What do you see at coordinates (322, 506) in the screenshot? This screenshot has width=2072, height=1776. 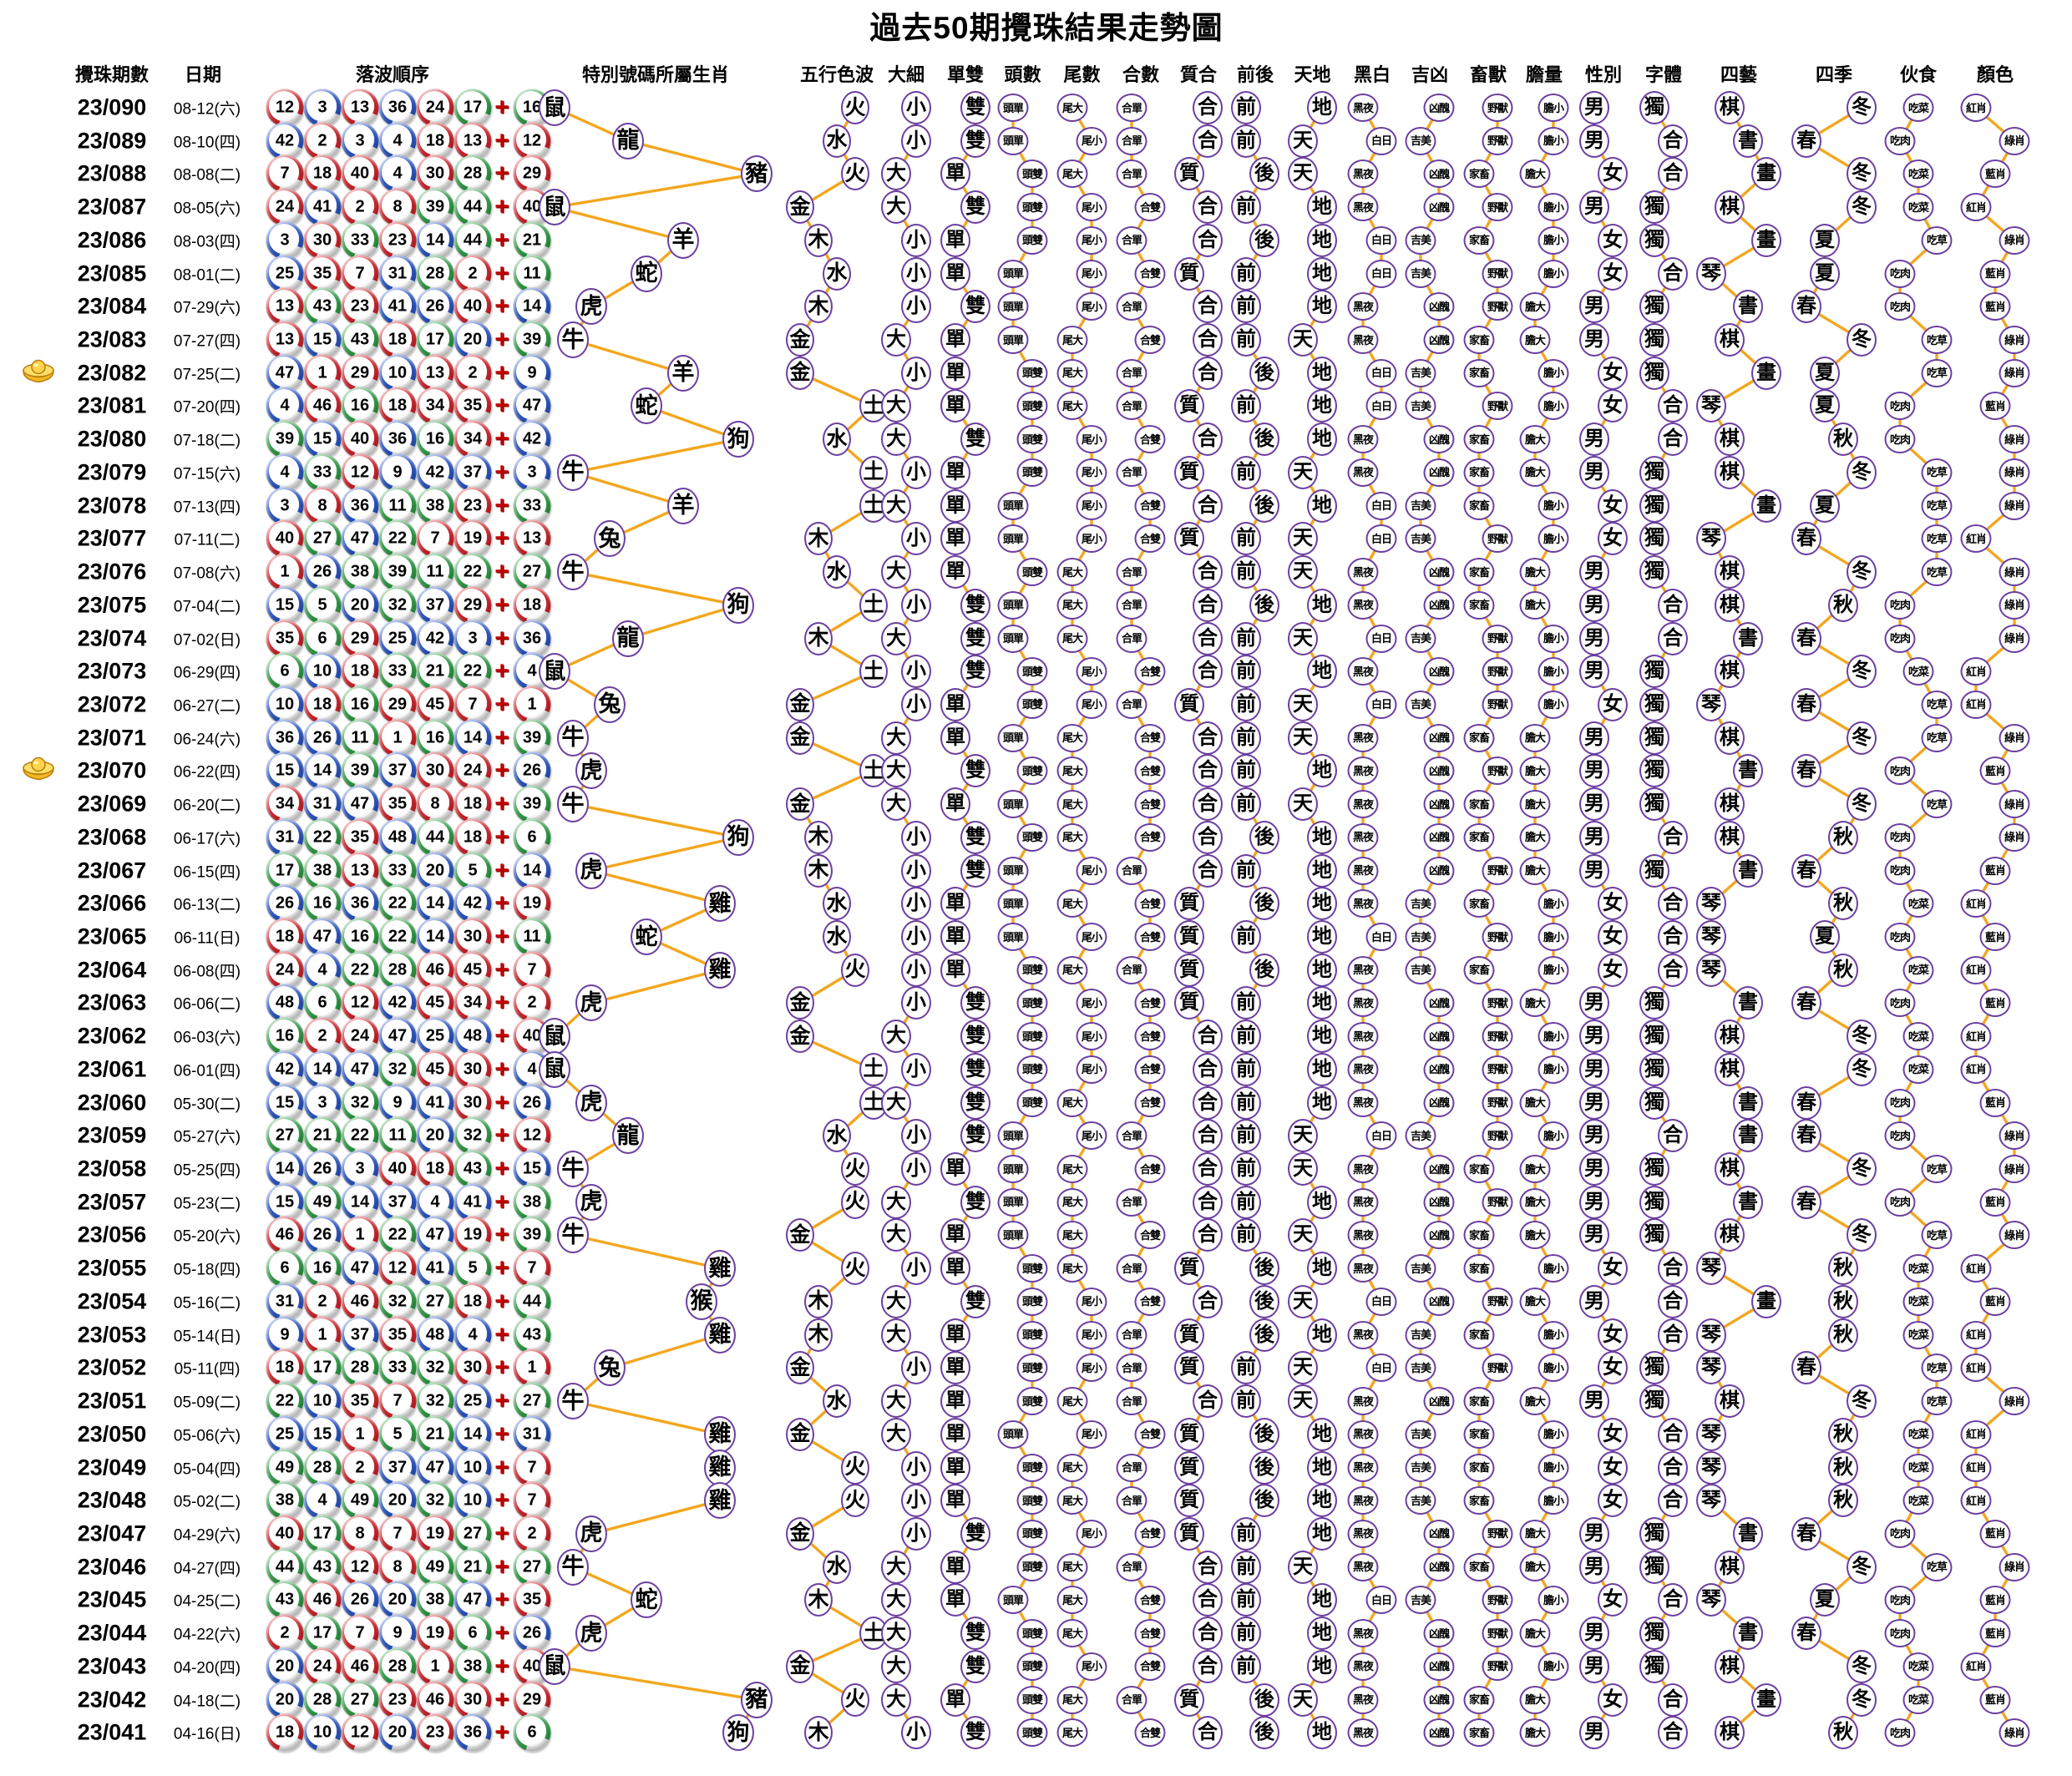 I see `ball-number: 8` at bounding box center [322, 506].